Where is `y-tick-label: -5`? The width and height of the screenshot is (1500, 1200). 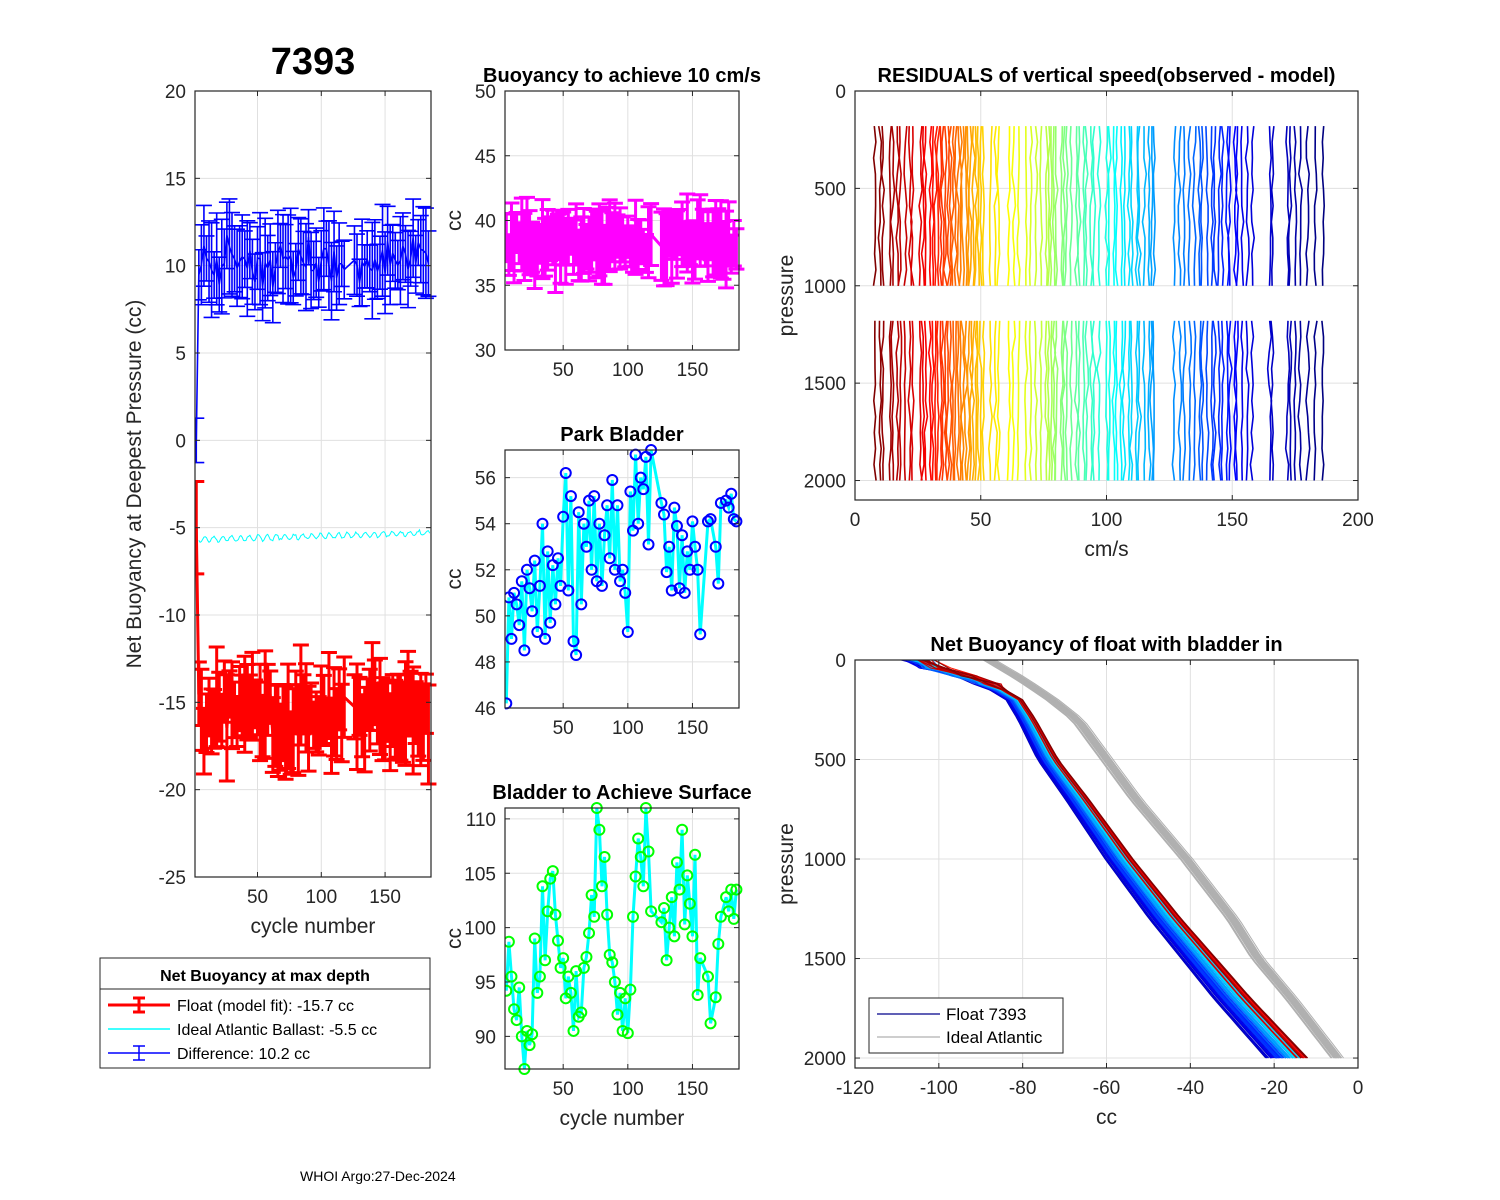
y-tick-label: -5 is located at coordinates (177, 529).